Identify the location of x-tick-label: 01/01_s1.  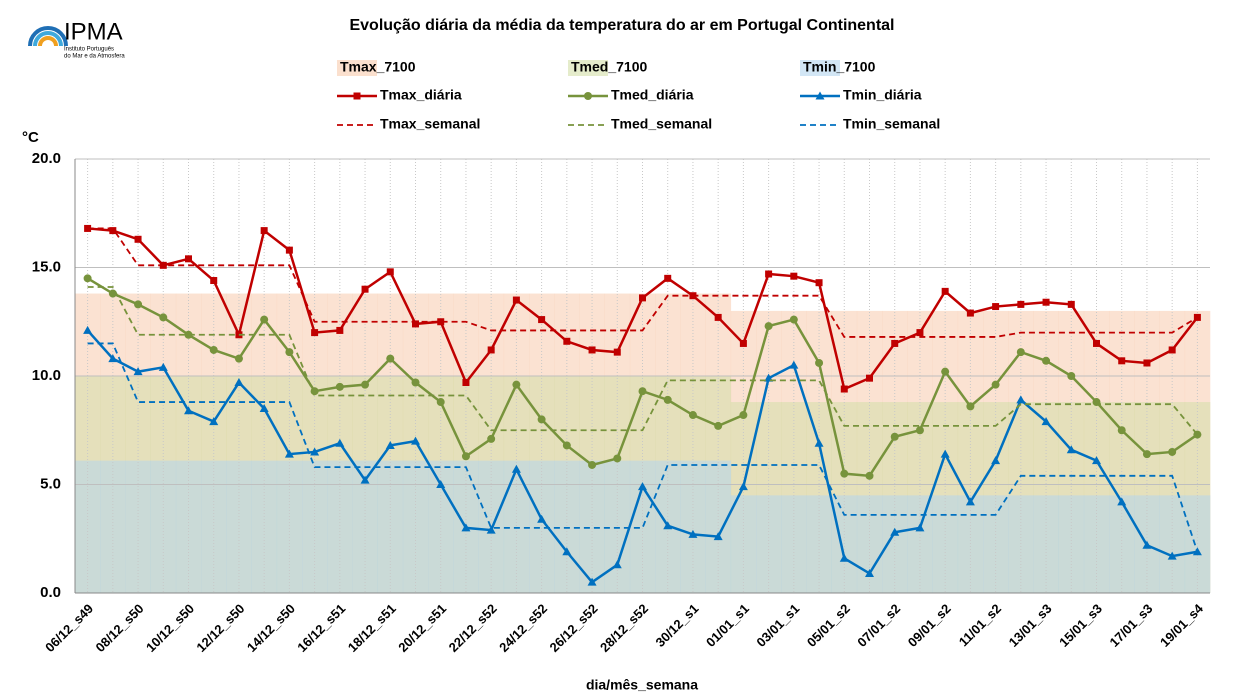
(727, 625).